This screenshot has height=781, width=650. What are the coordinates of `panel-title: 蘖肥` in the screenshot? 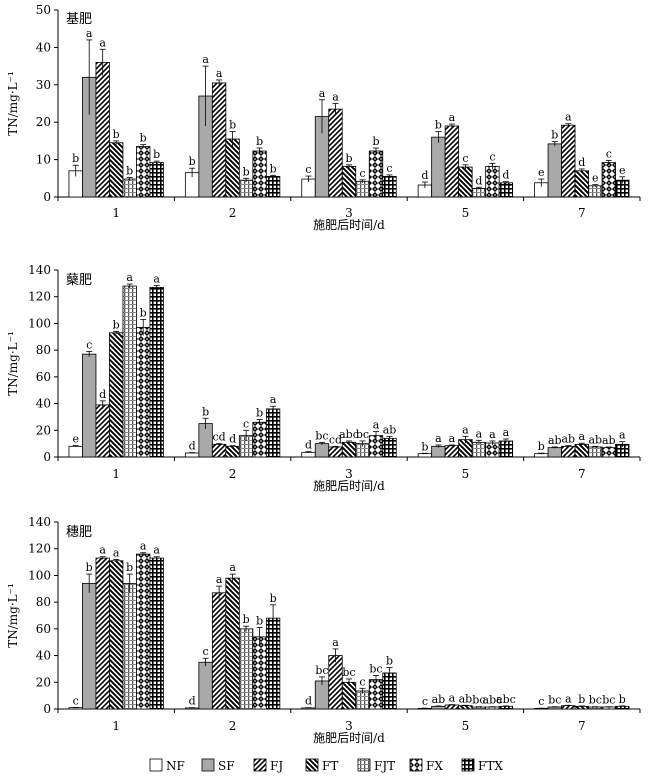 It's located at (79, 280).